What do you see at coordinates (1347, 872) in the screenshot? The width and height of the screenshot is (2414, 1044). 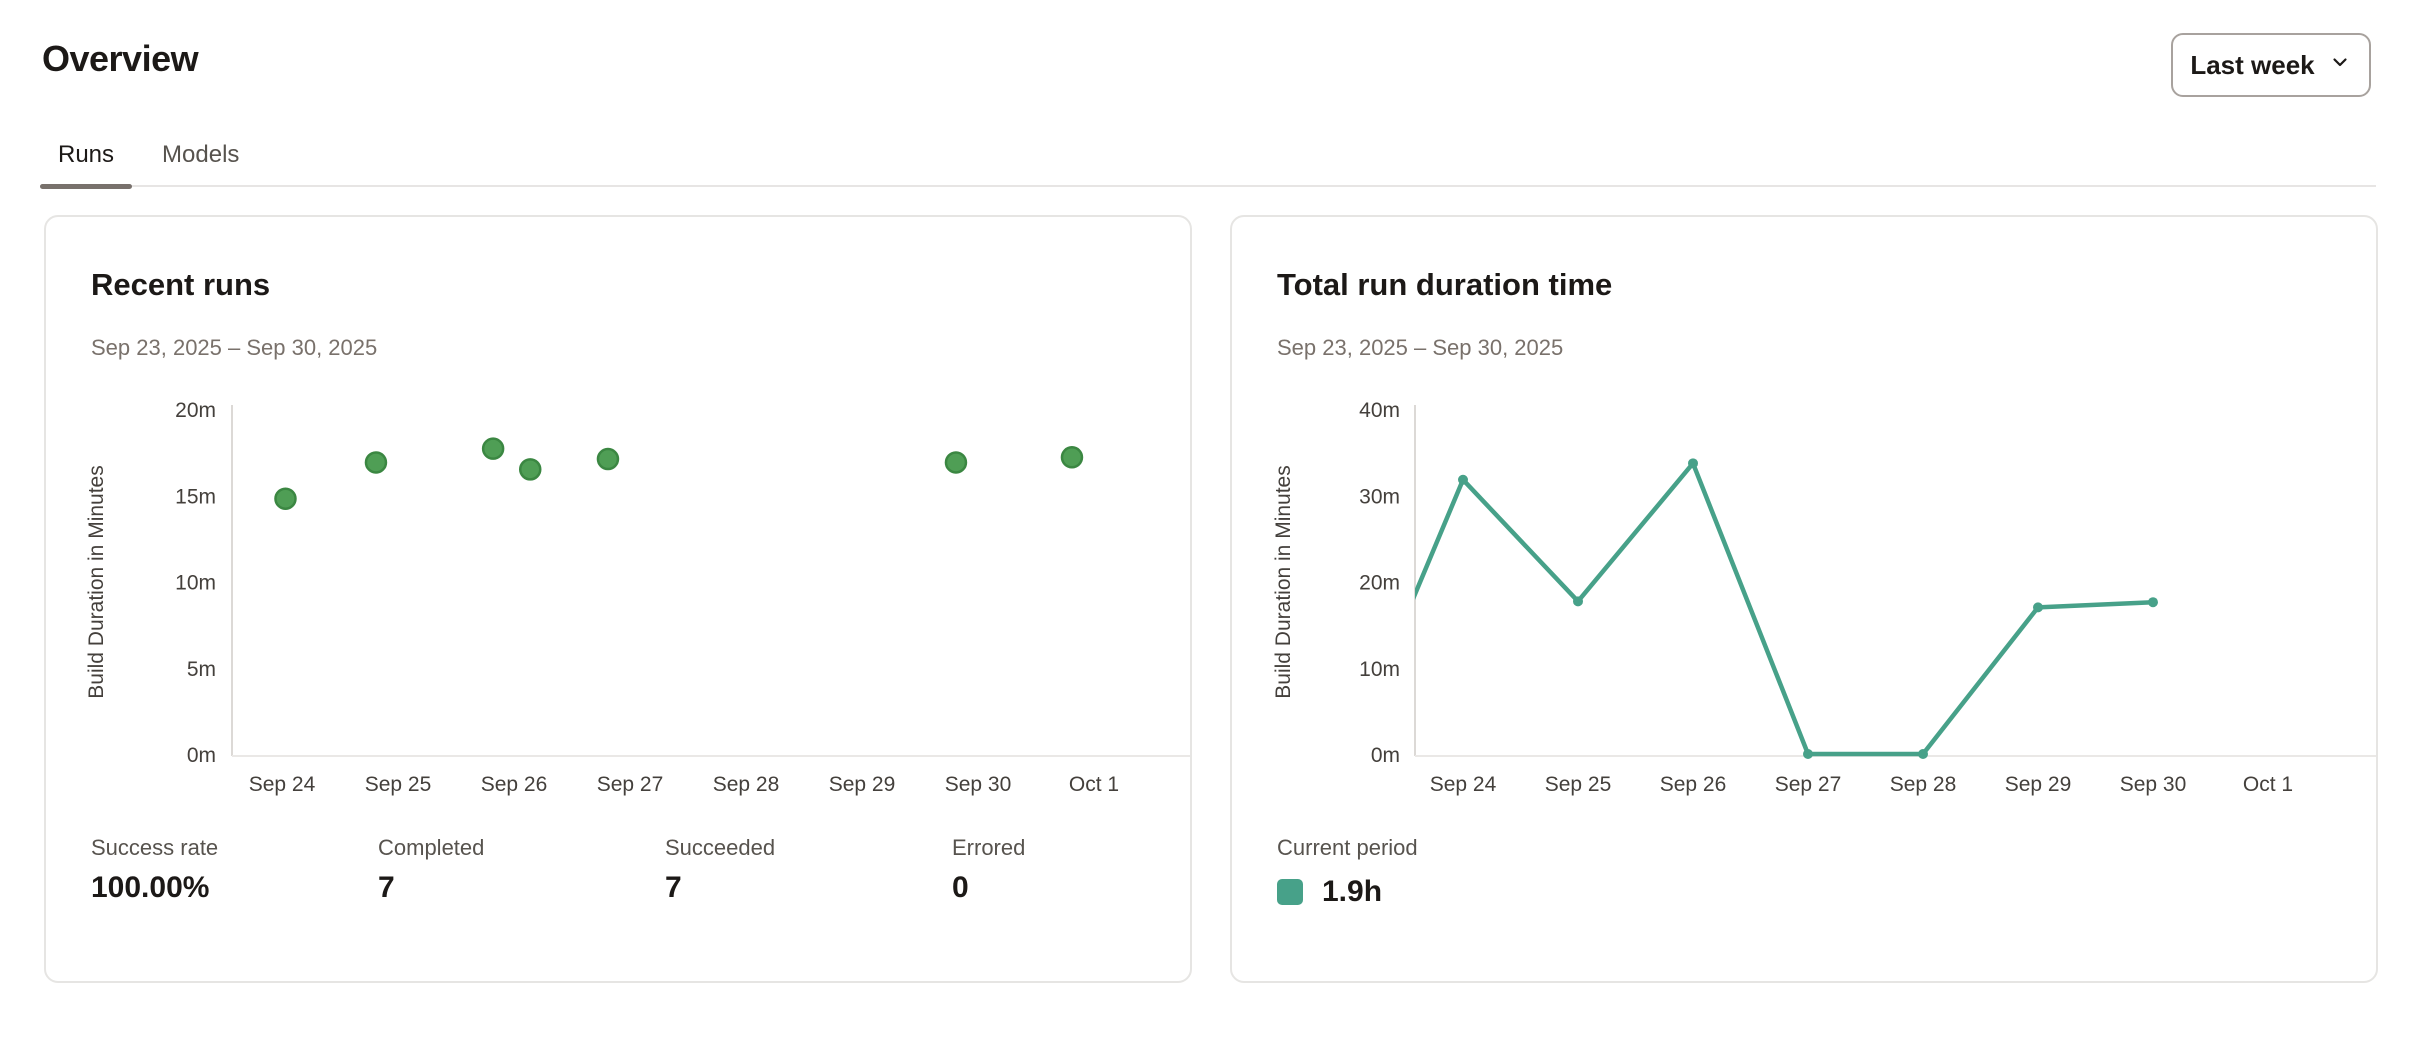 I see `chart-legend: Current period 1.9h` at bounding box center [1347, 872].